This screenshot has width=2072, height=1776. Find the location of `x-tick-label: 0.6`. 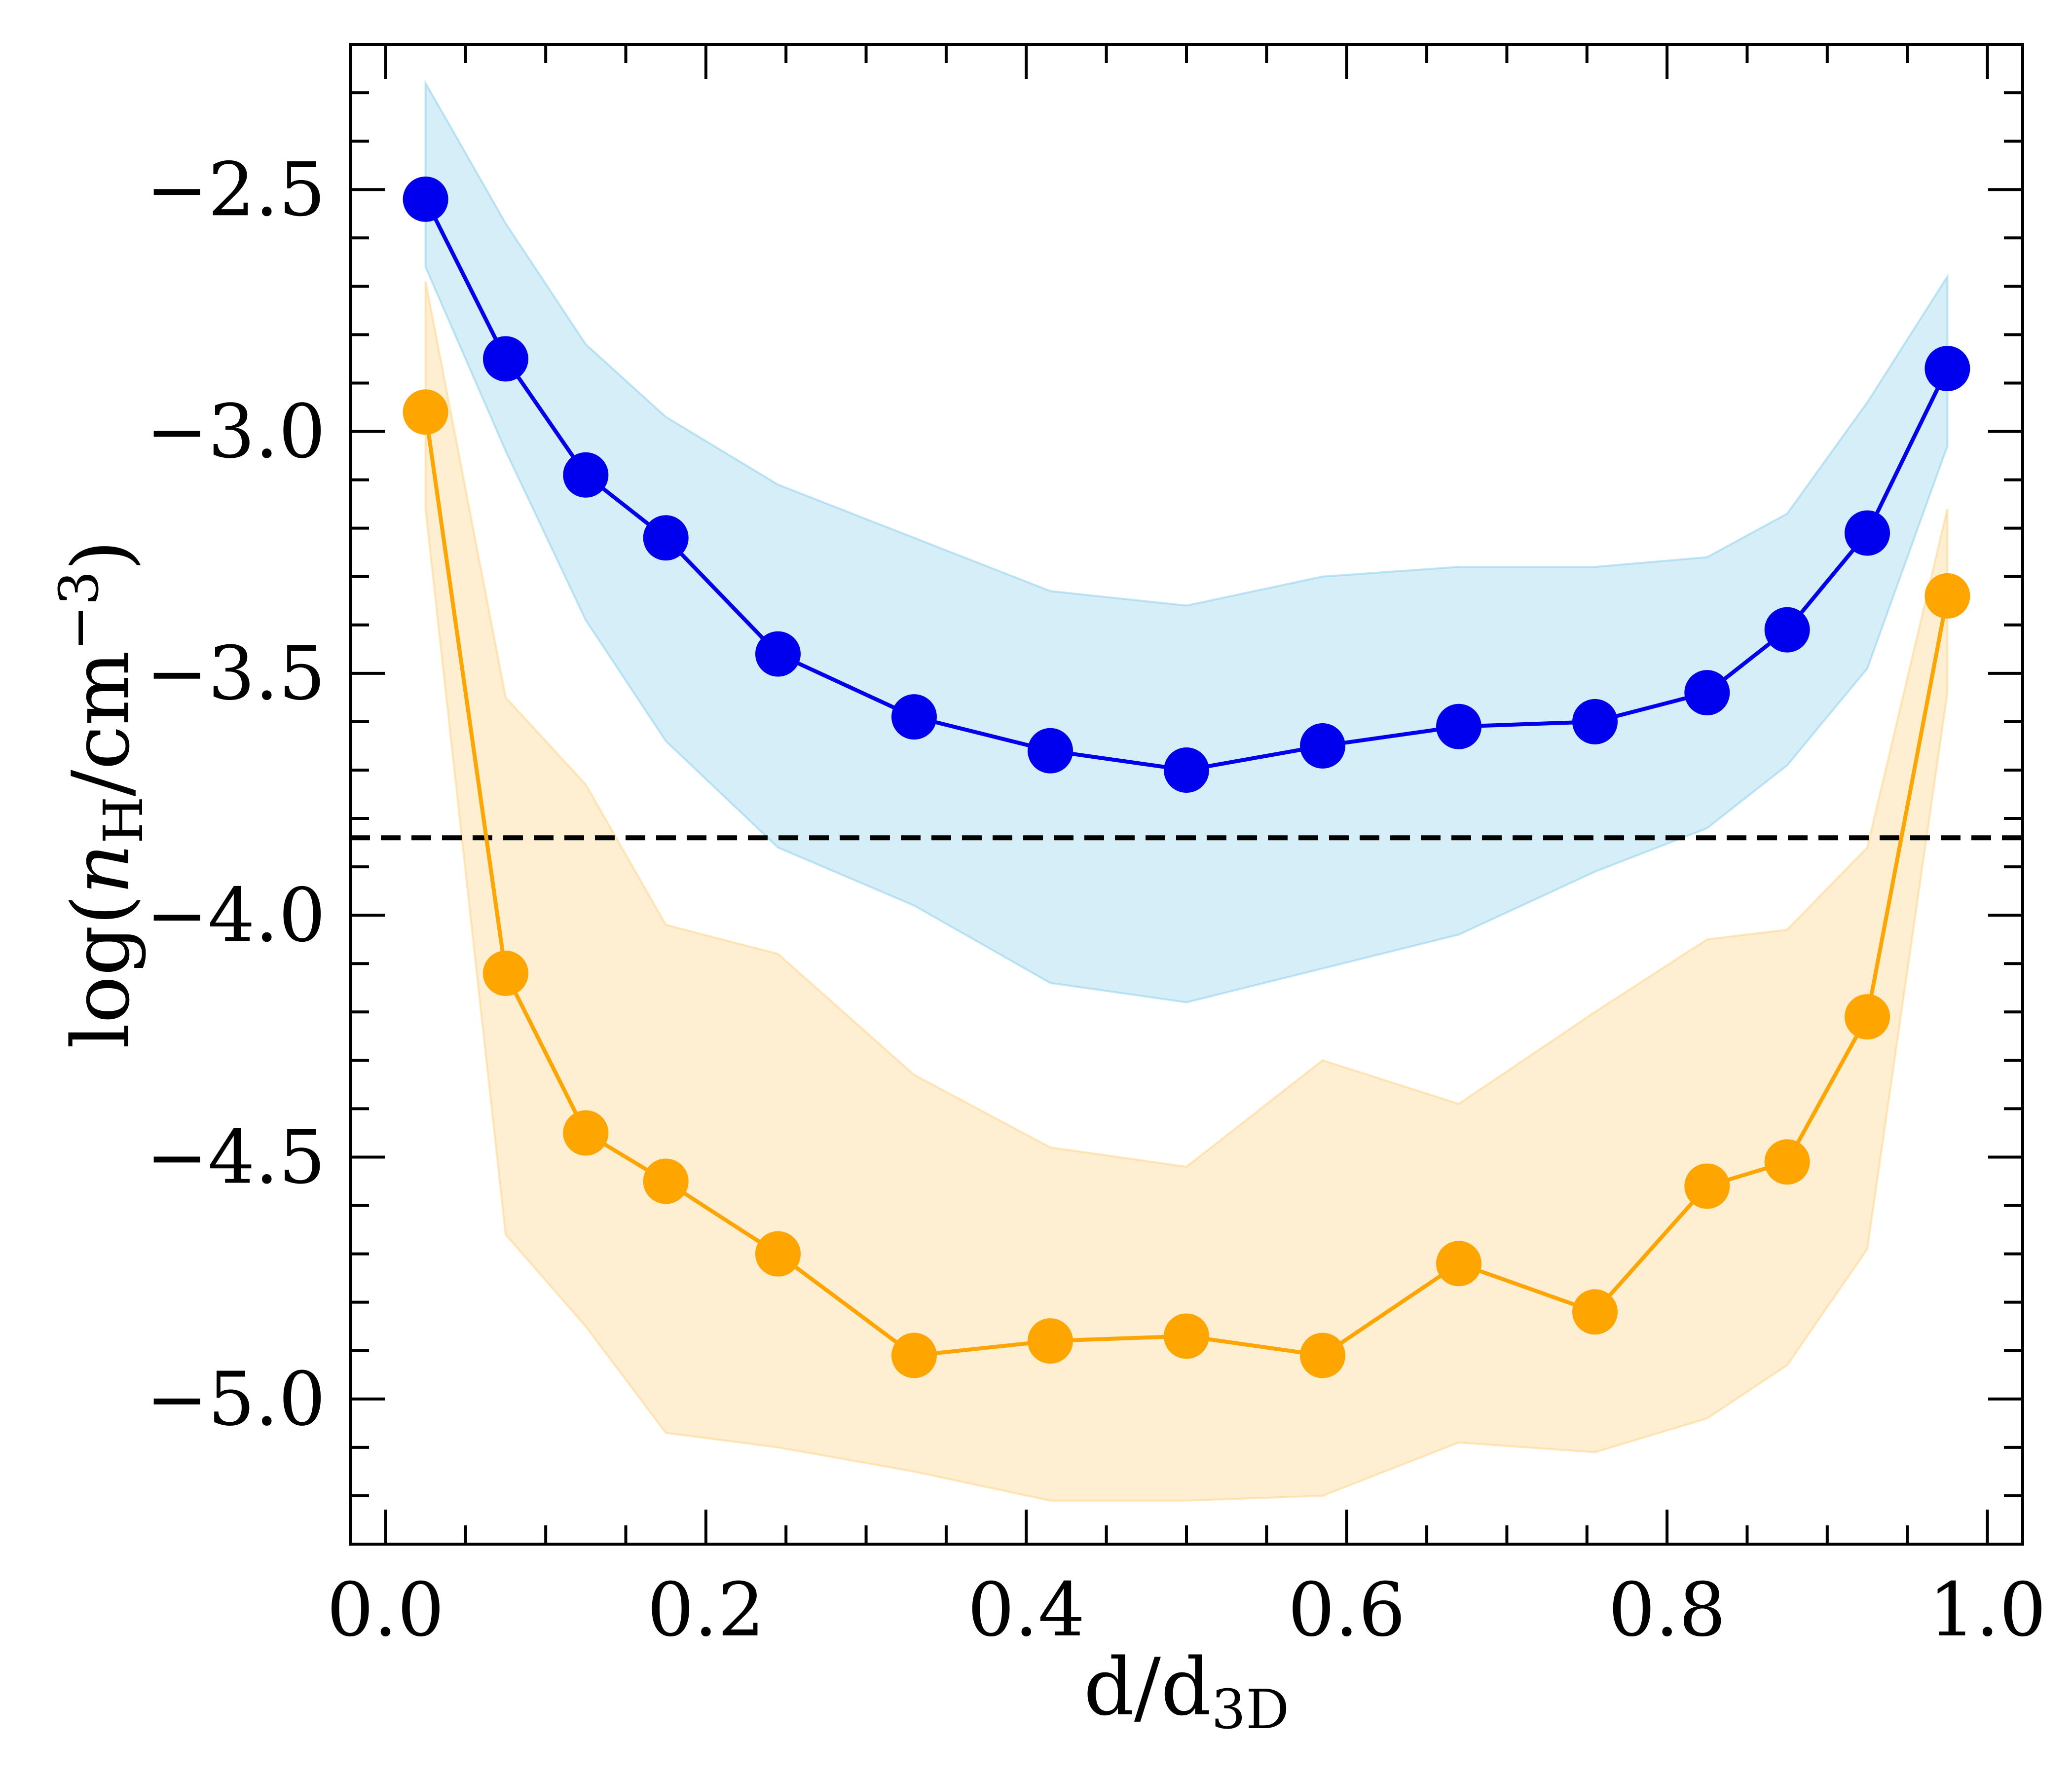

x-tick-label: 0.6 is located at coordinates (1347, 1610).